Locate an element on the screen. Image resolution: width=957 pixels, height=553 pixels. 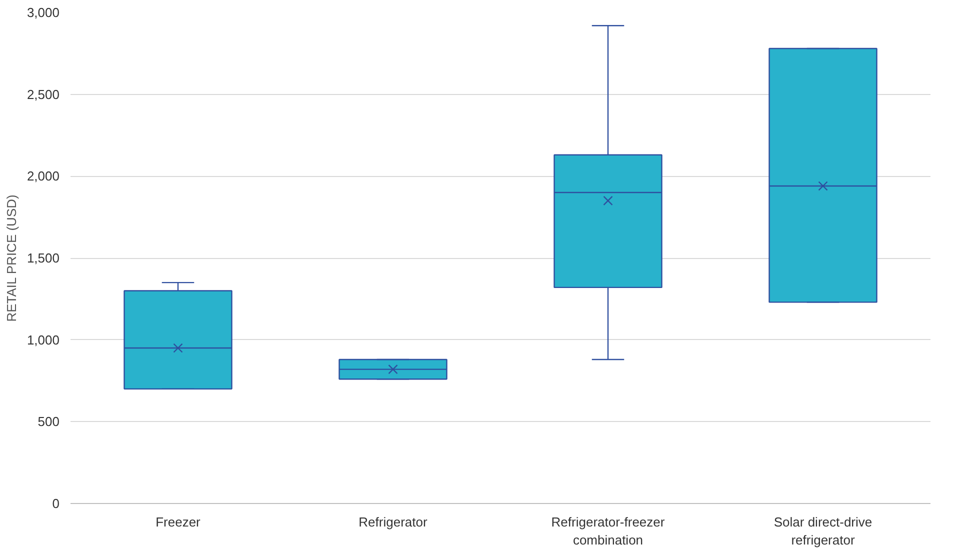
y-tick-label: 2,500 is located at coordinates (43, 94).